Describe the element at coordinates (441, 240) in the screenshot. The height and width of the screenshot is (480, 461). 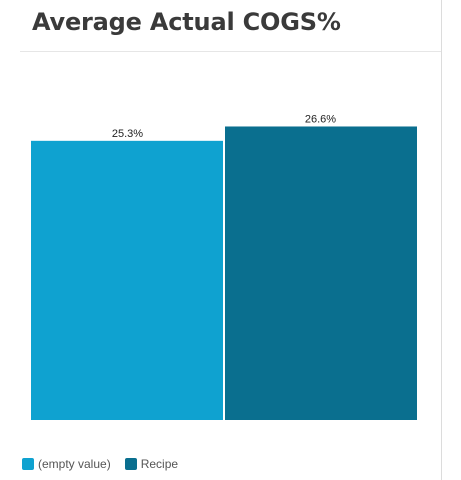
I see `panel-border` at that location.